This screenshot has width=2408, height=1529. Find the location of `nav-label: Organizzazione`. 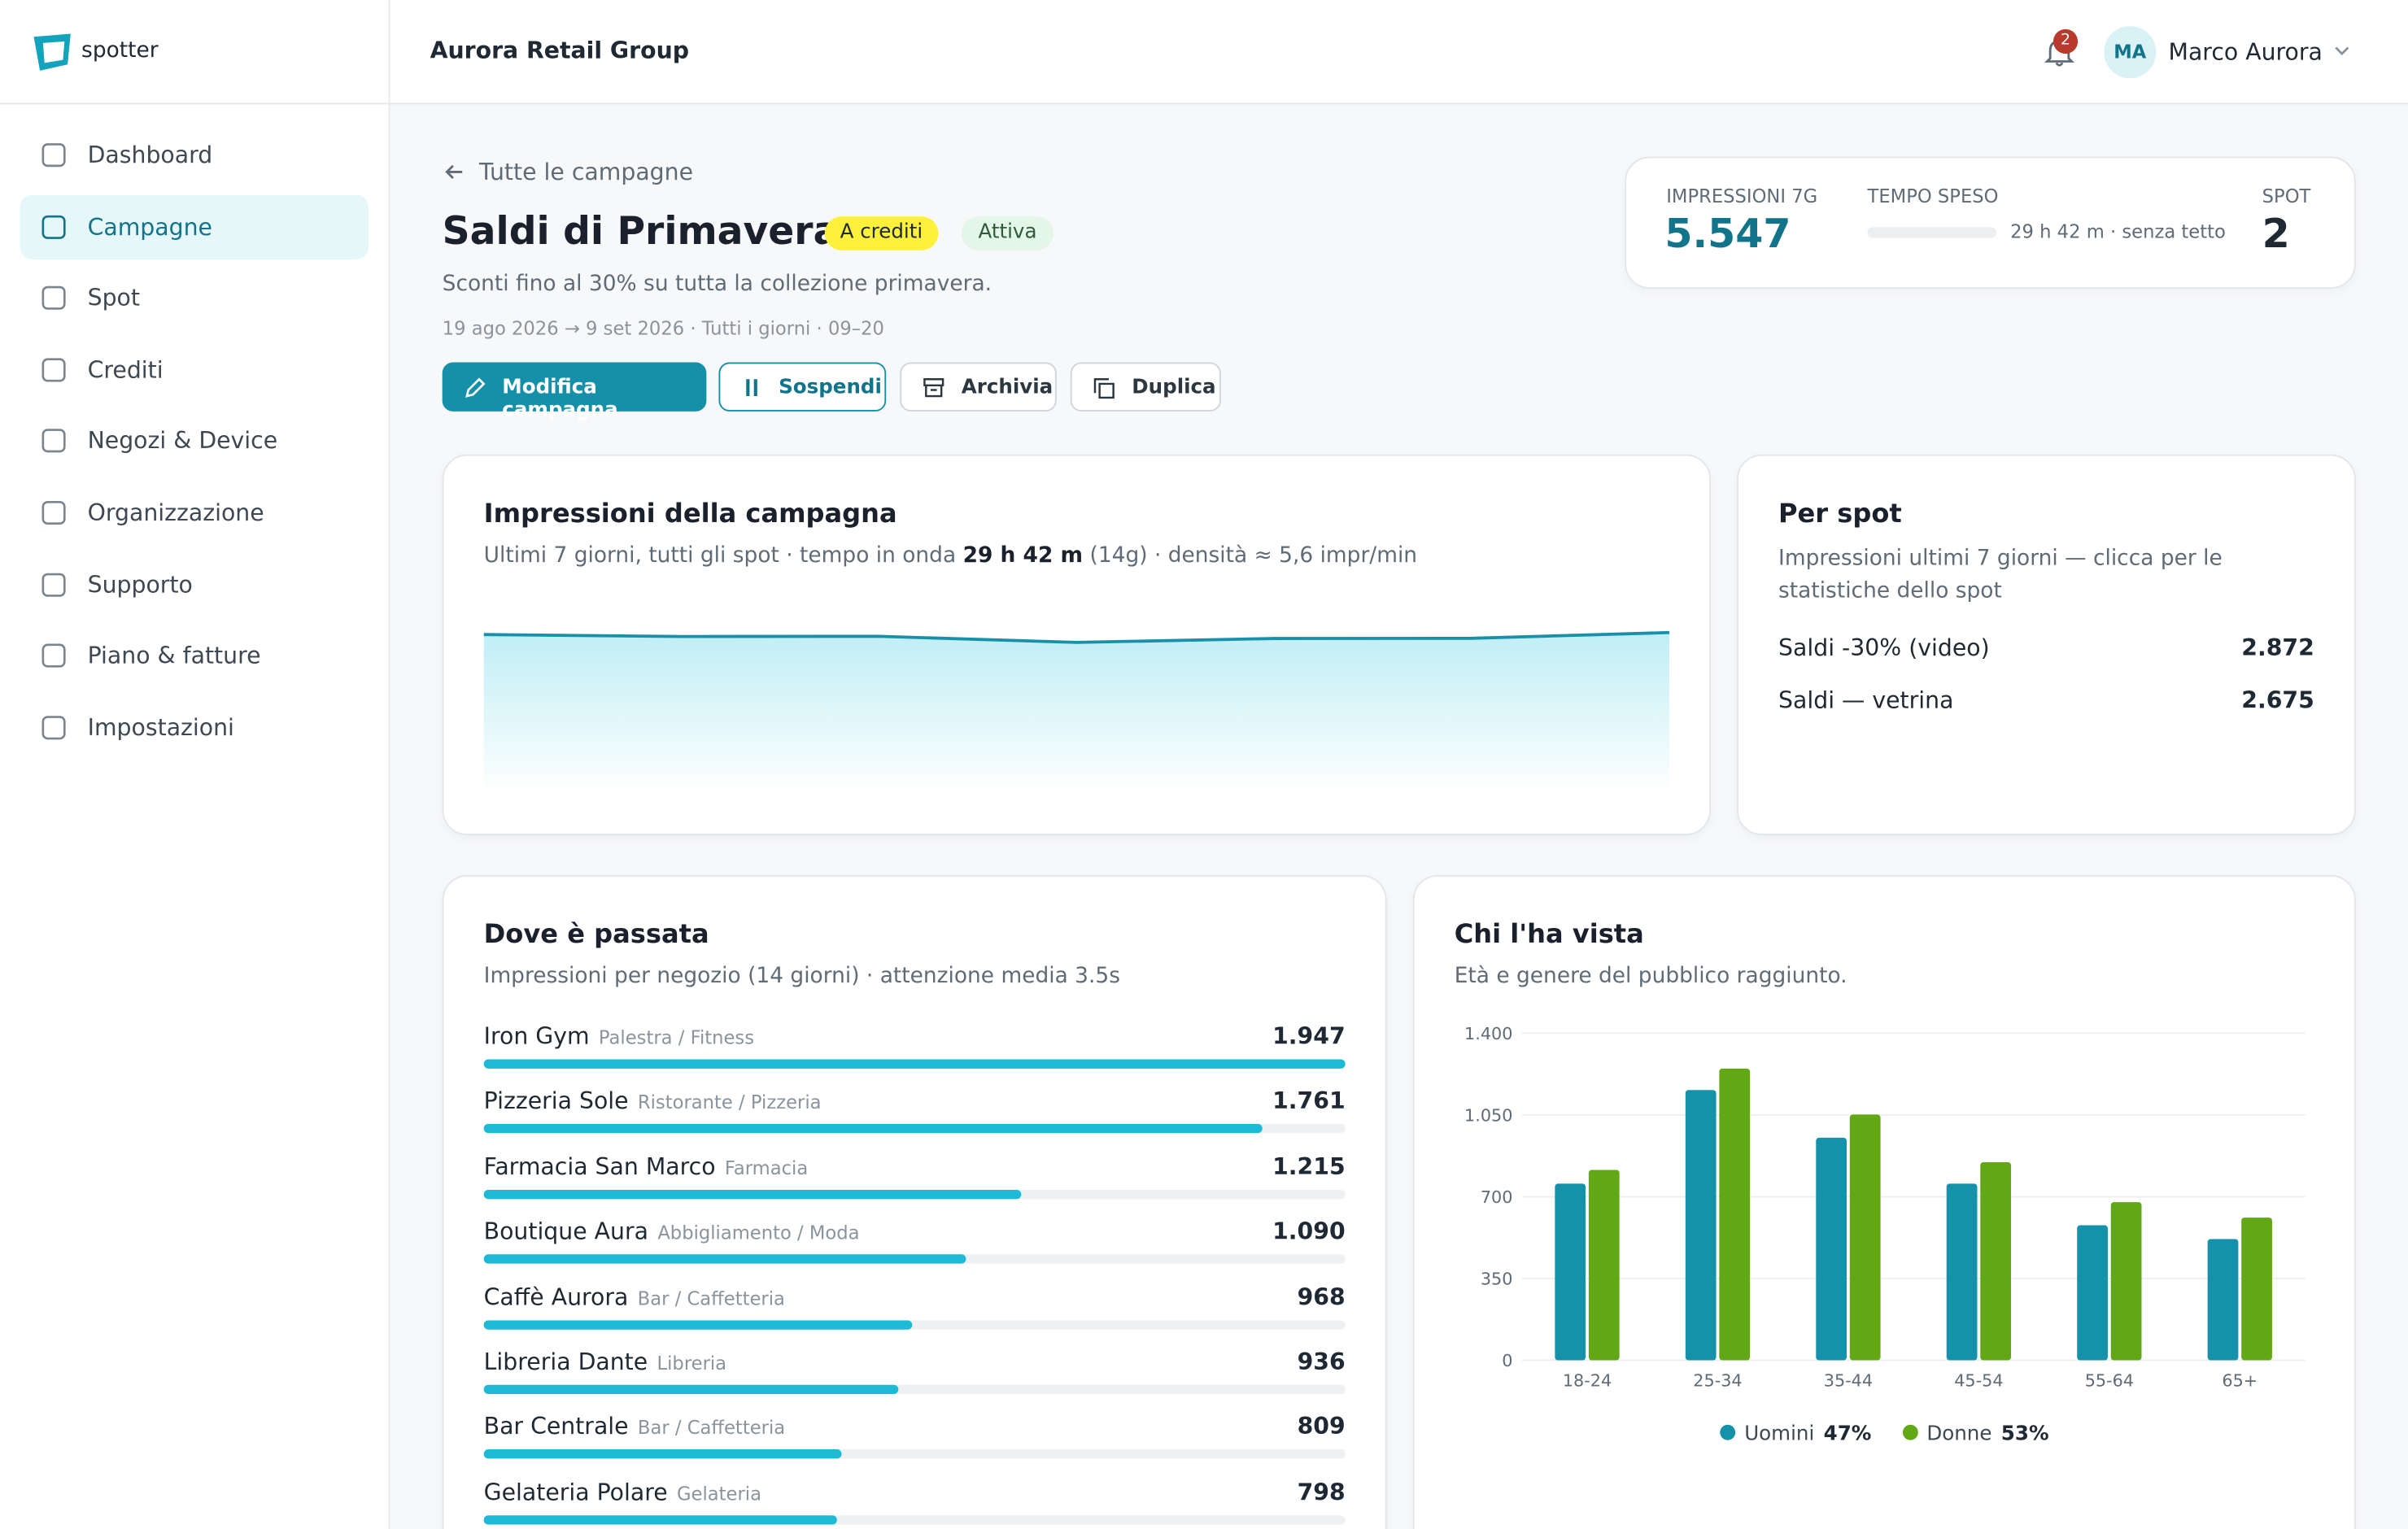

nav-label: Organizzazione is located at coordinates (175, 513).